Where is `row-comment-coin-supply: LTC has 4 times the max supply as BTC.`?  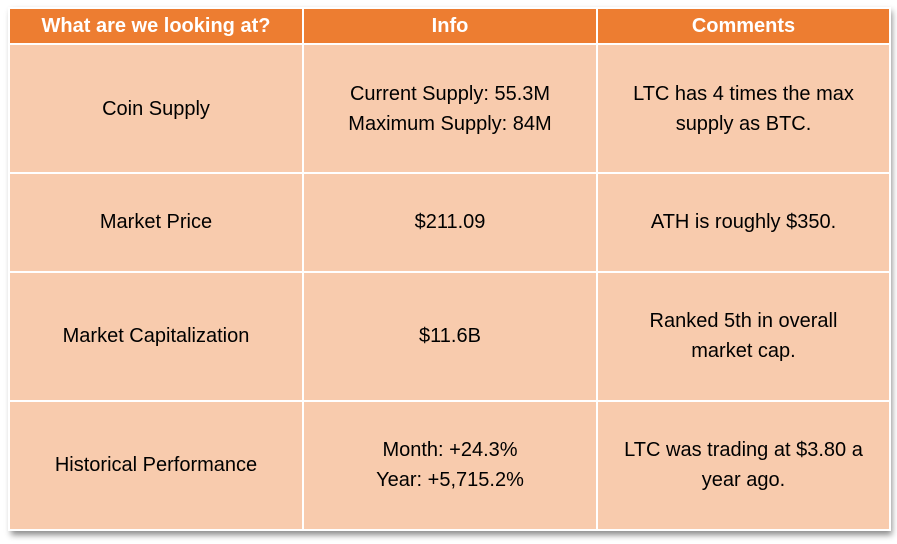 row-comment-coin-supply: LTC has 4 times the max supply as BTC. is located at coordinates (743, 108).